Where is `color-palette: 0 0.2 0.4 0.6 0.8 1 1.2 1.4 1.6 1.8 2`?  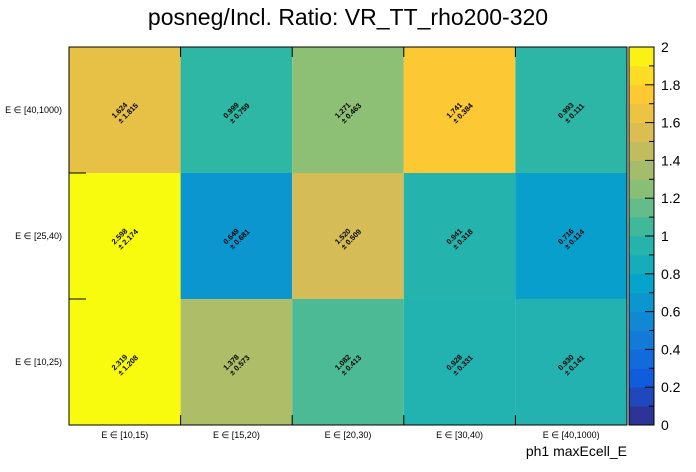 color-palette: 0 0.2 0.4 0.6 0.8 1 1.2 1.4 1.6 1.8 2 is located at coordinates (654, 236).